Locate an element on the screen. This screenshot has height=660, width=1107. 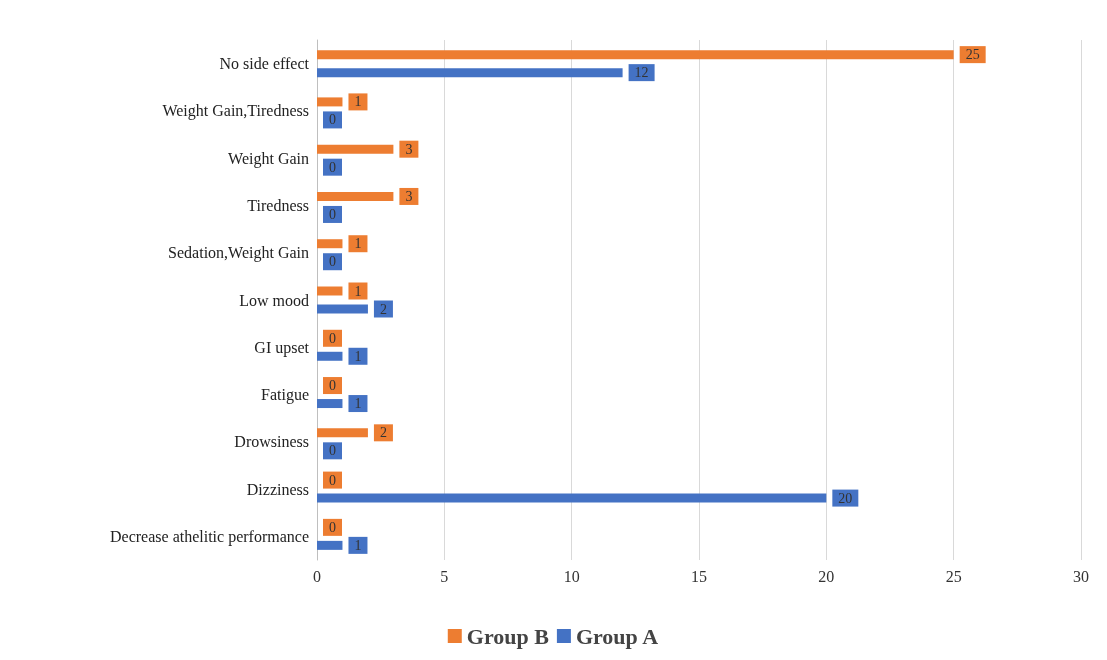
x-tick-label: 0 is located at coordinates (317, 576).